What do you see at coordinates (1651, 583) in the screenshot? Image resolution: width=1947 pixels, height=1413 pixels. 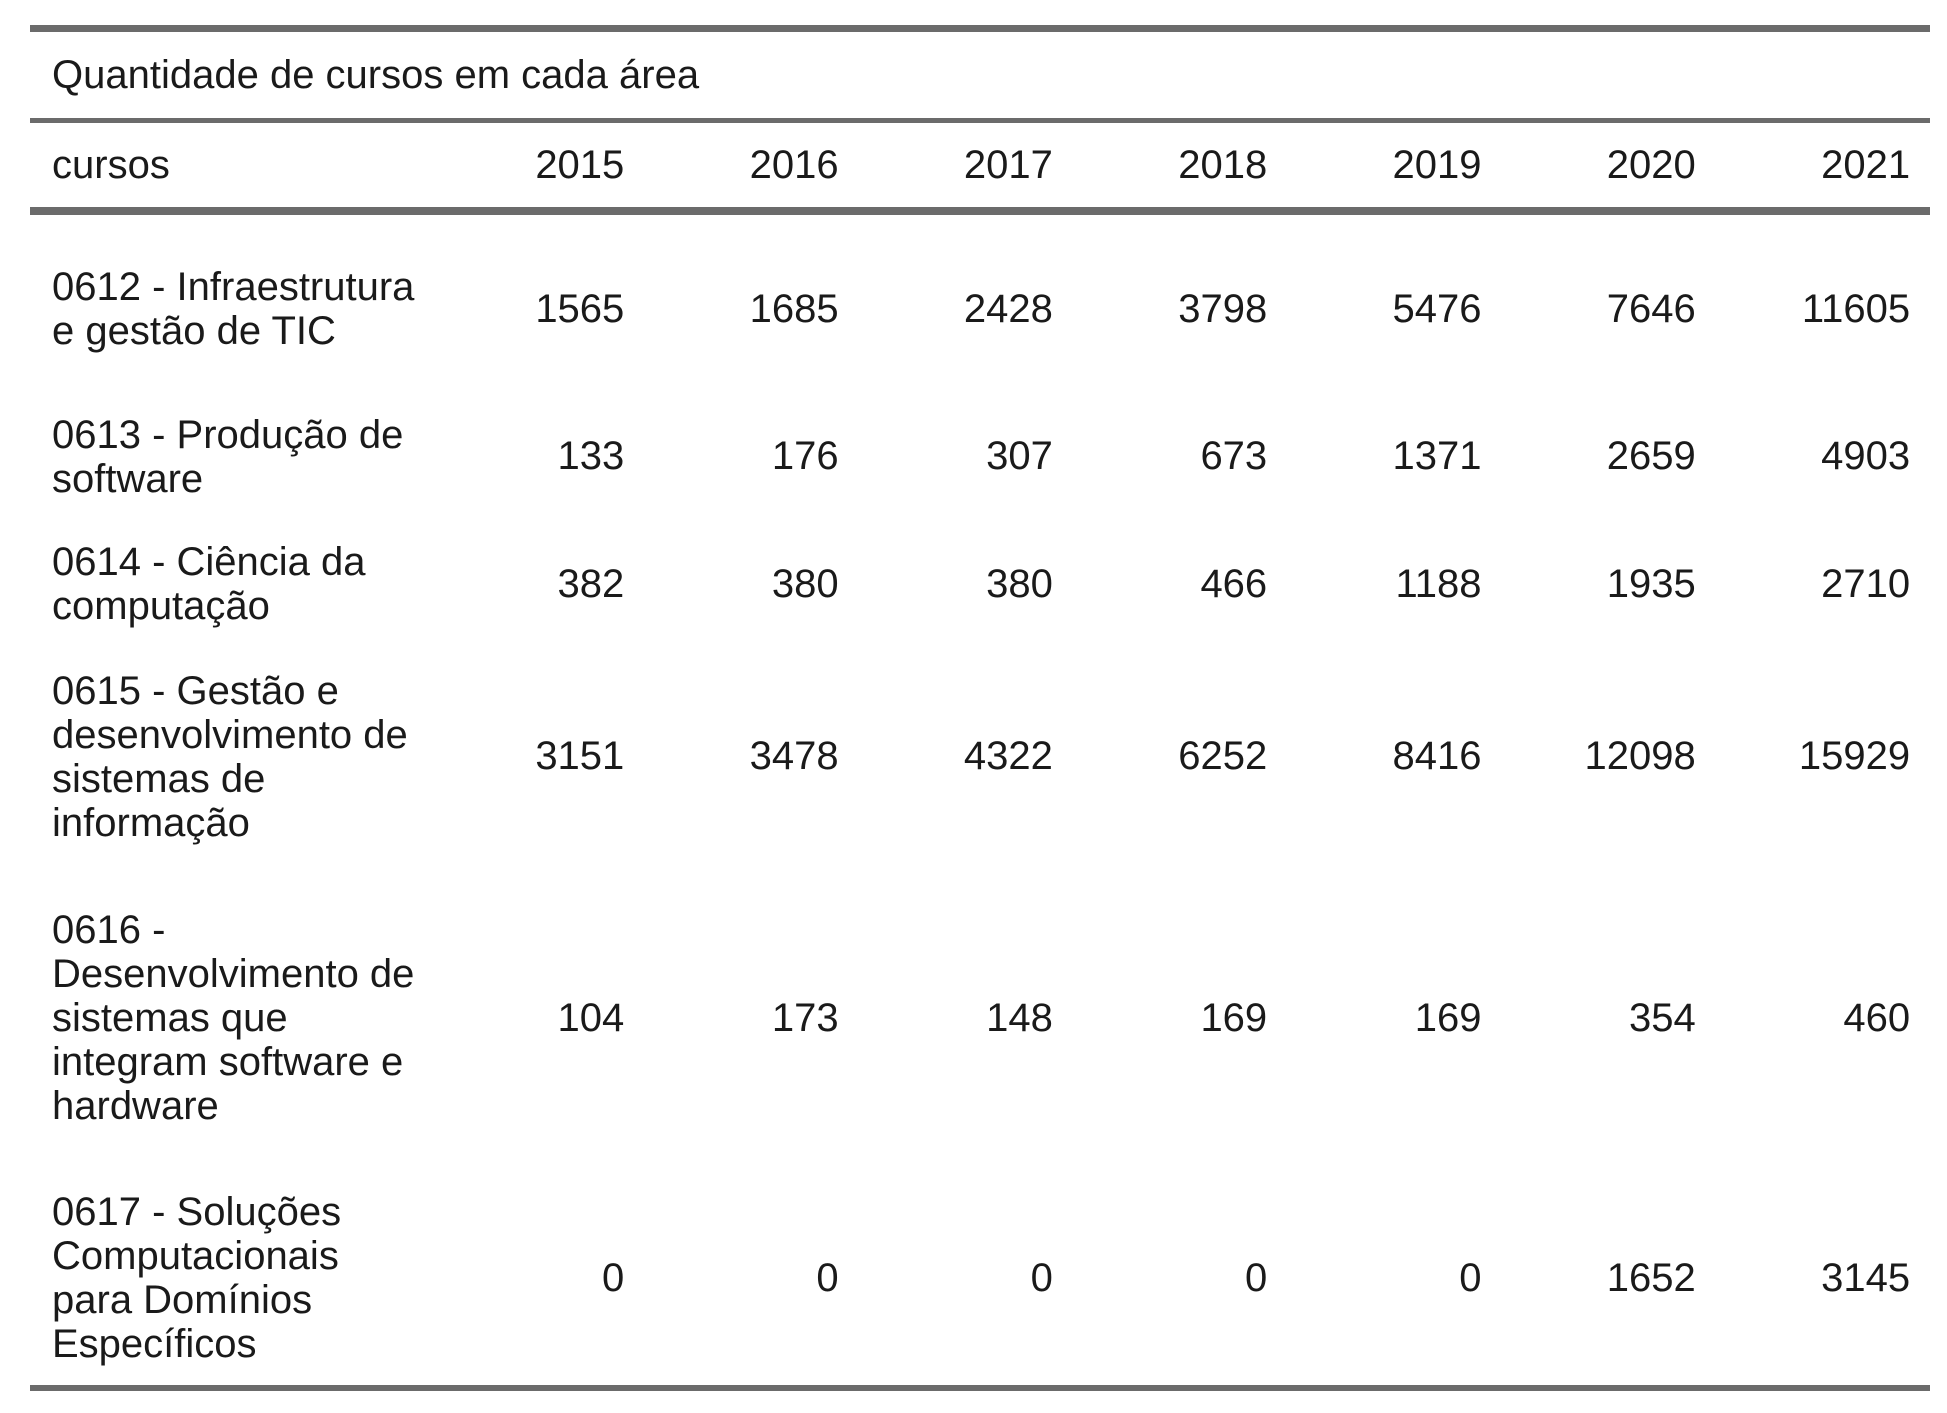 I see `cell-value: 1935` at bounding box center [1651, 583].